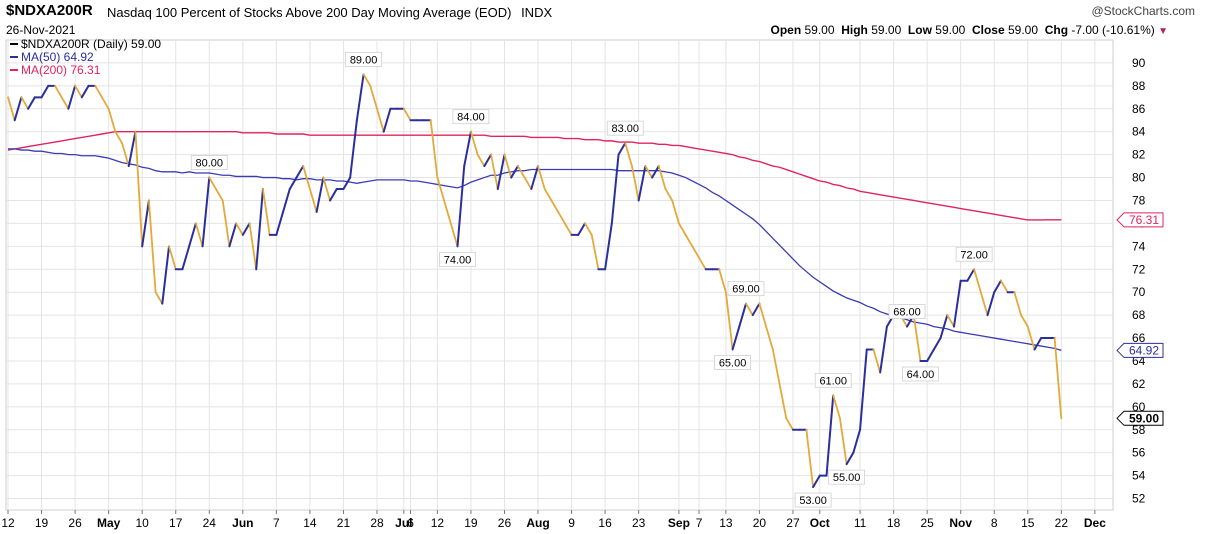  Describe the element at coordinates (1139, 292) in the screenshot. I see `y-tick-label: 70` at that location.